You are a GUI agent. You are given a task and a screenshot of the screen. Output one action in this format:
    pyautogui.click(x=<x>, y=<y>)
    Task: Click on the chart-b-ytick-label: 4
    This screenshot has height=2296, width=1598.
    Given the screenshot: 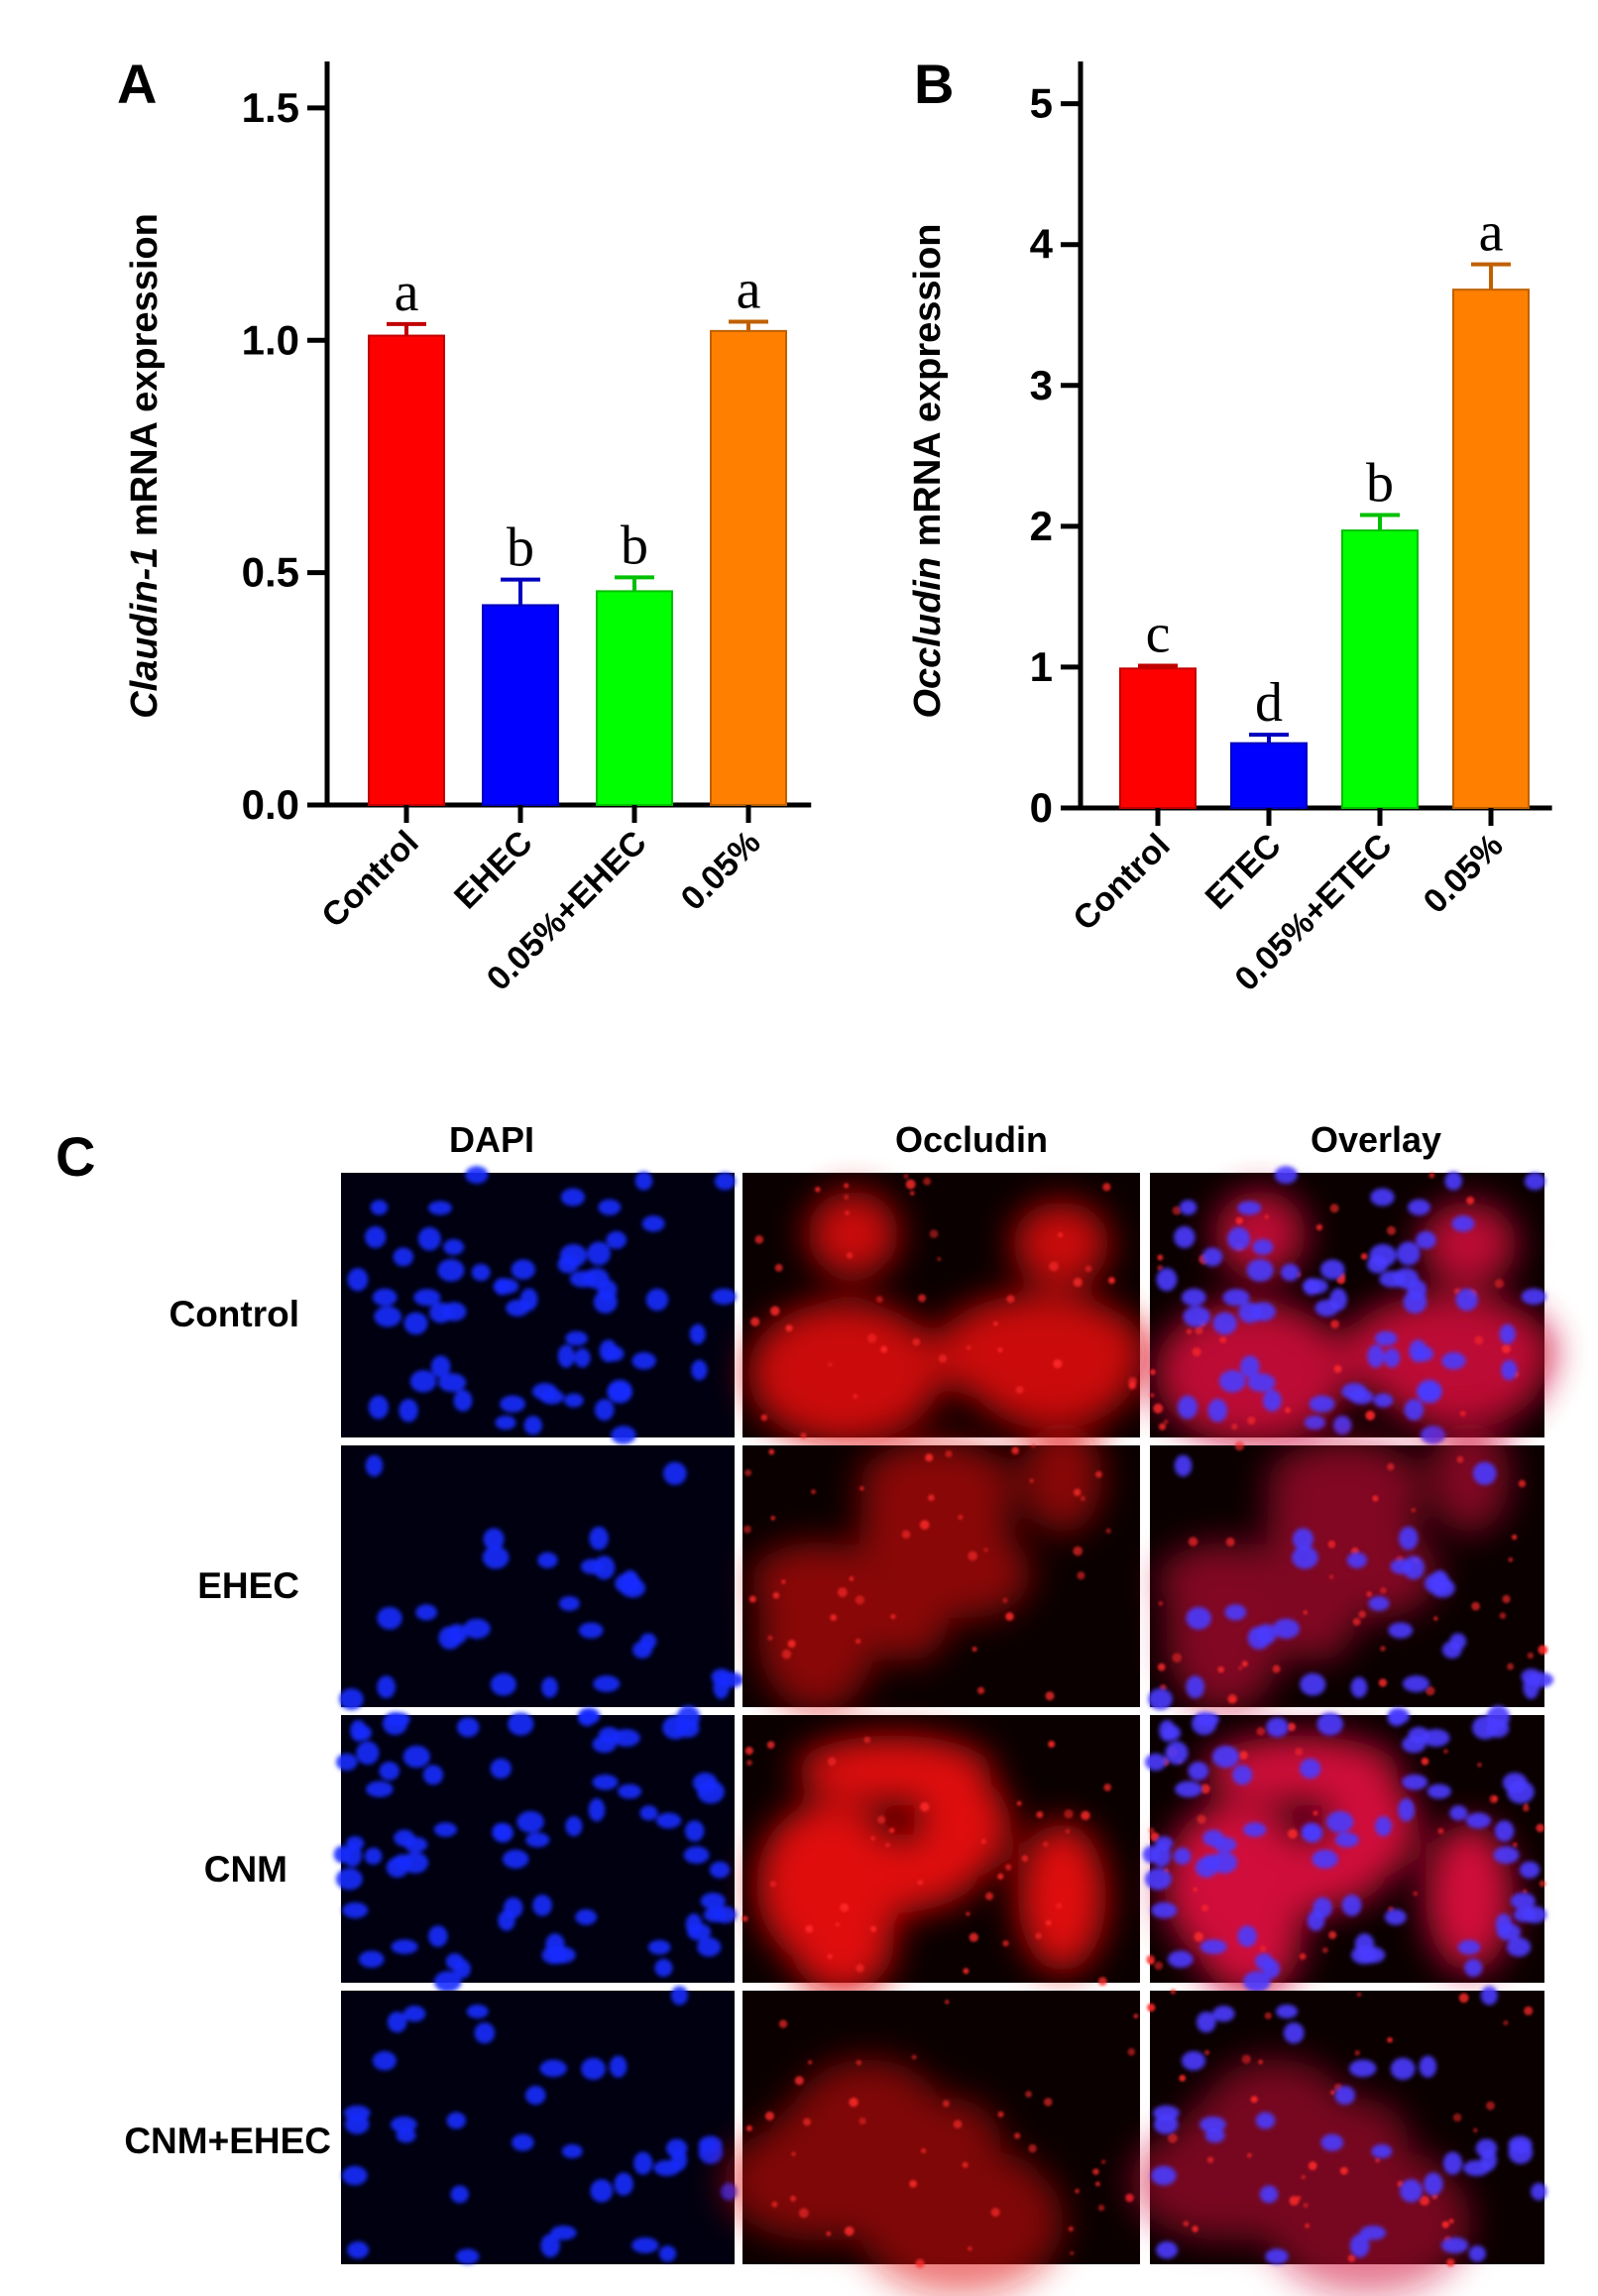 What is the action you would take?
    pyautogui.click(x=1042, y=245)
    